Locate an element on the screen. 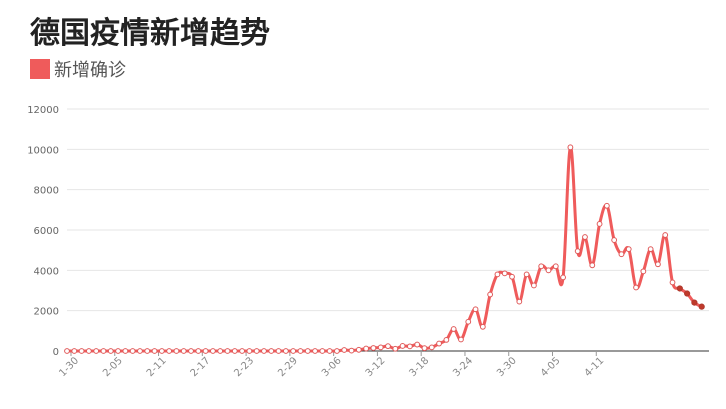 The height and width of the screenshot is (409, 726). x-tick-label: 2-11 is located at coordinates (157, 367).